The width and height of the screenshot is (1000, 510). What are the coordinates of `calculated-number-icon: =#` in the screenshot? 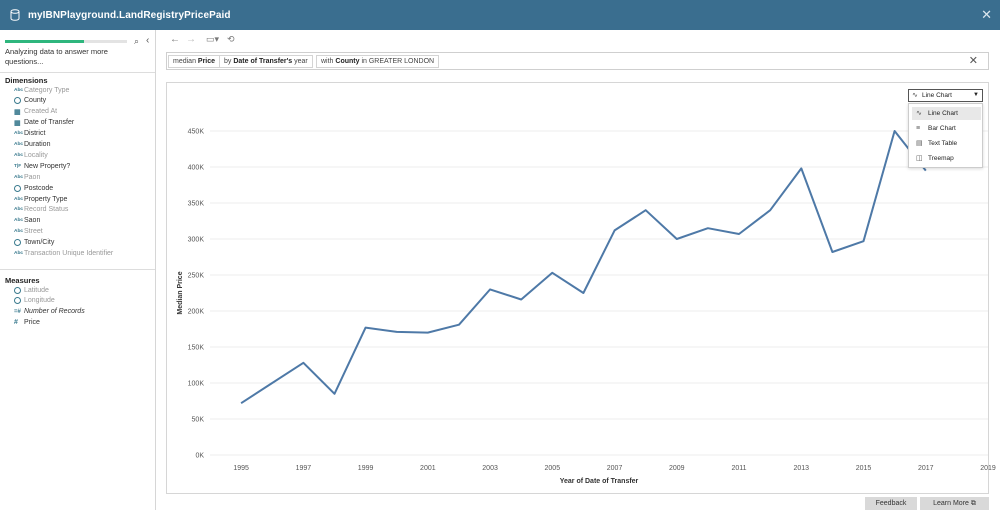 It's located at (17, 311).